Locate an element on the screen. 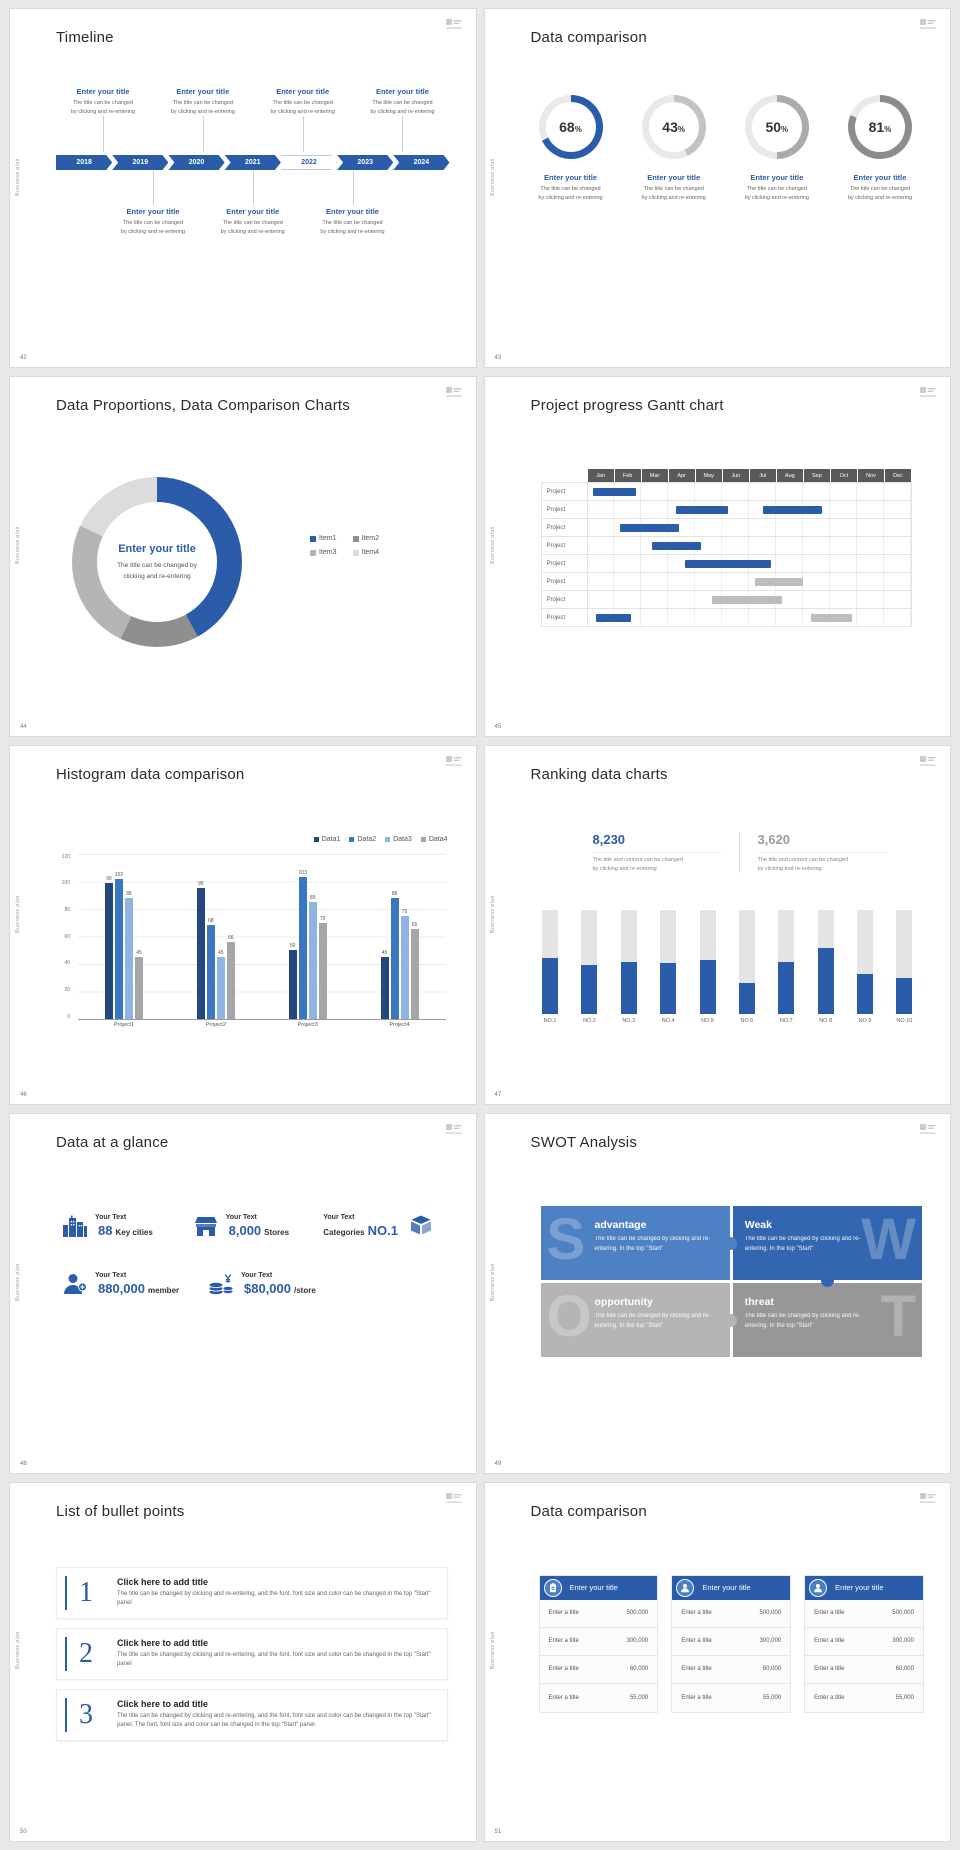 This screenshot has width=960, height=1850. legend-label: Item2 is located at coordinates (370, 539).